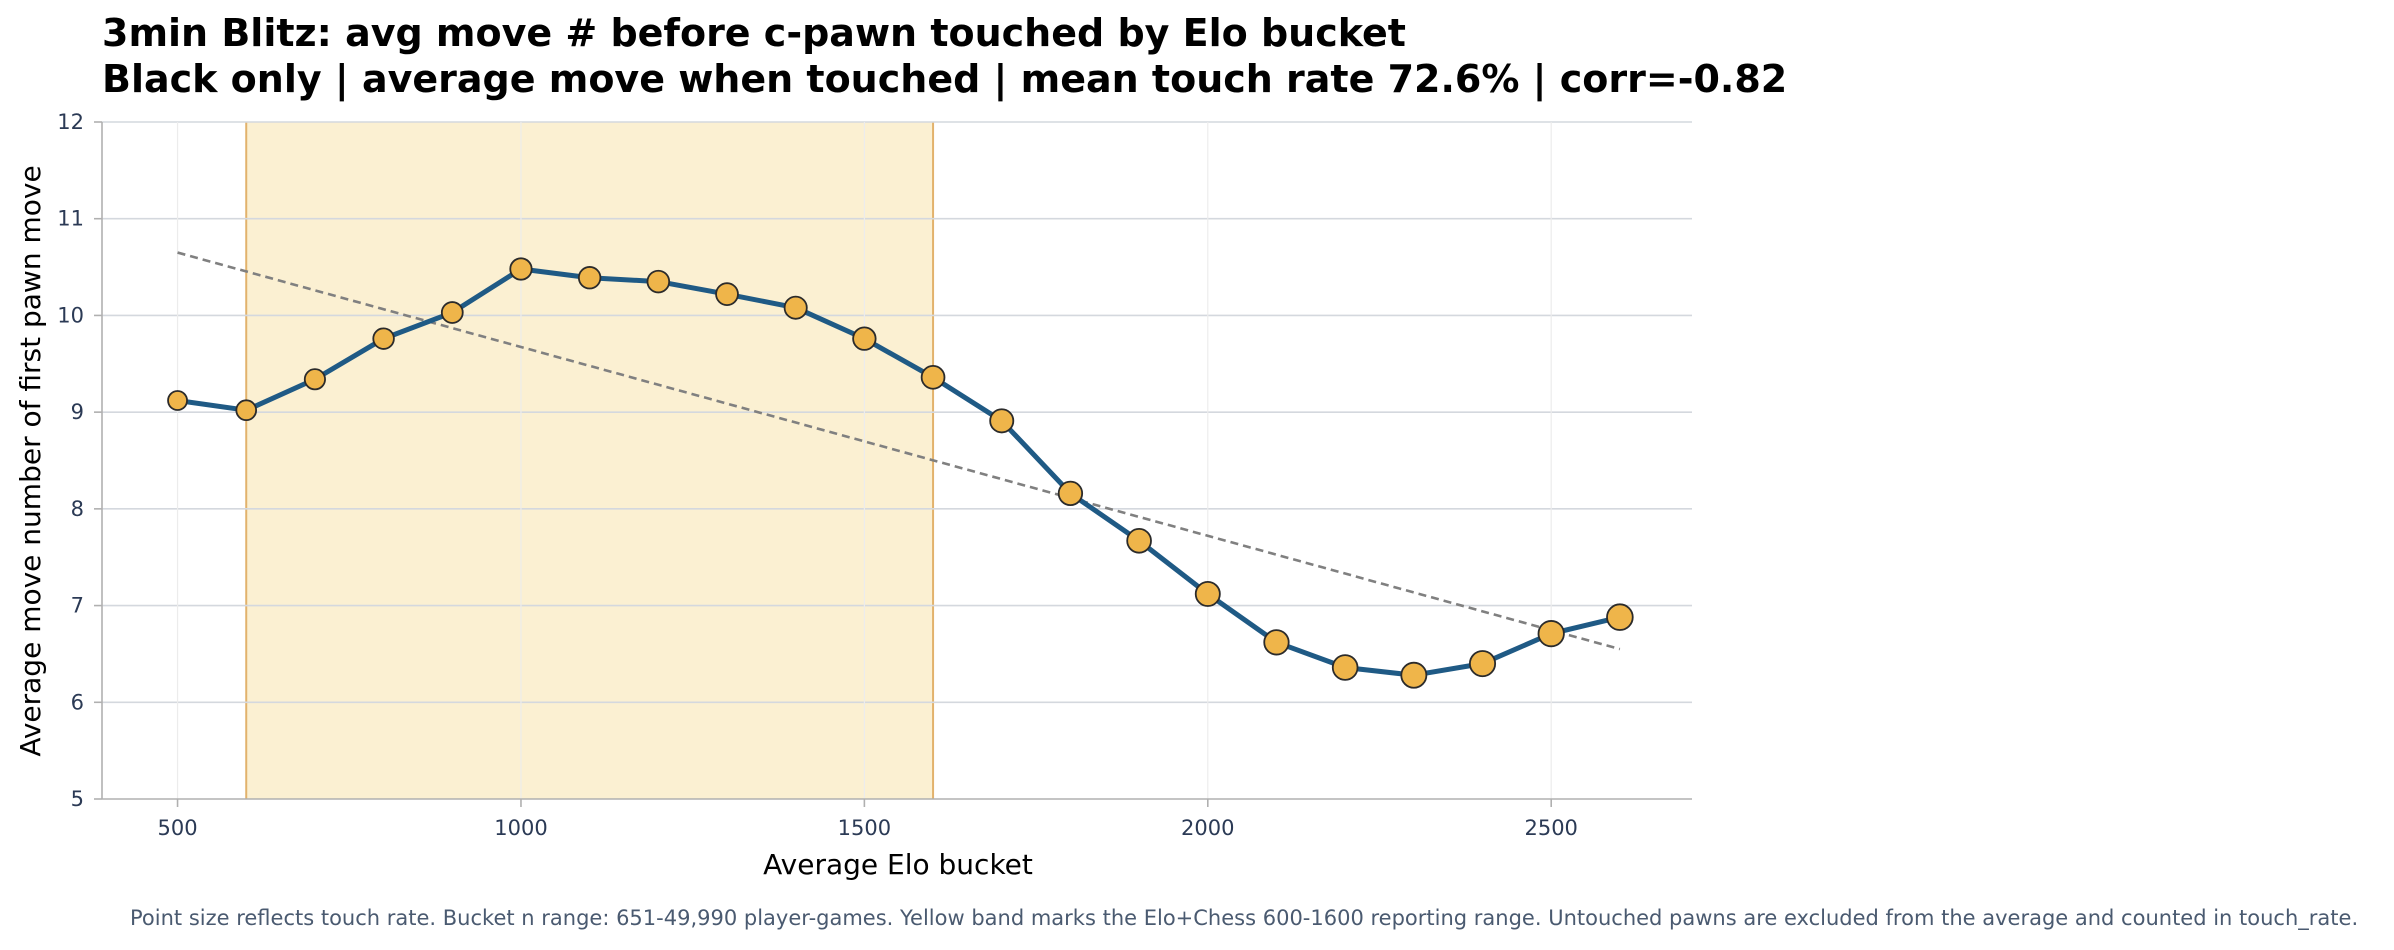 The width and height of the screenshot is (2394, 950). Describe the element at coordinates (77, 509) in the screenshot. I see `y-tick-label: 8` at that location.